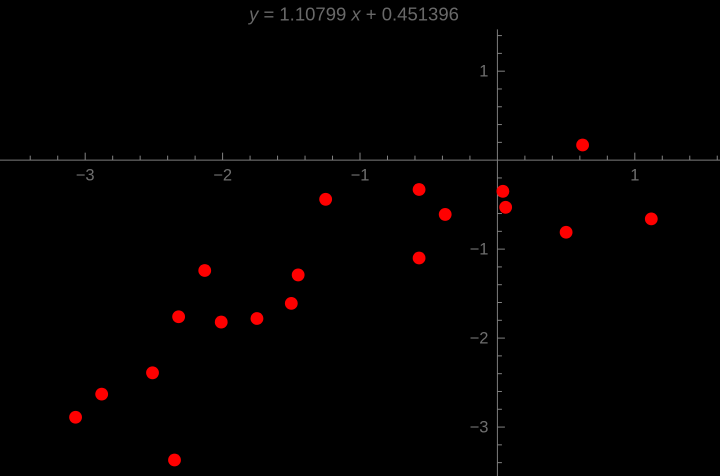 This screenshot has height=476, width=720. Describe the element at coordinates (353, 14) in the screenshot. I see `plot-title: y = 1.10799 x + 0.451396` at that location.